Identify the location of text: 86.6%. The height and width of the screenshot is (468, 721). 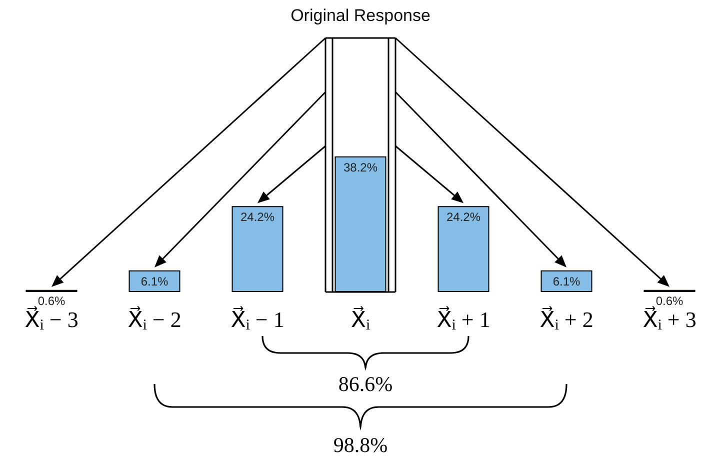
(365, 384).